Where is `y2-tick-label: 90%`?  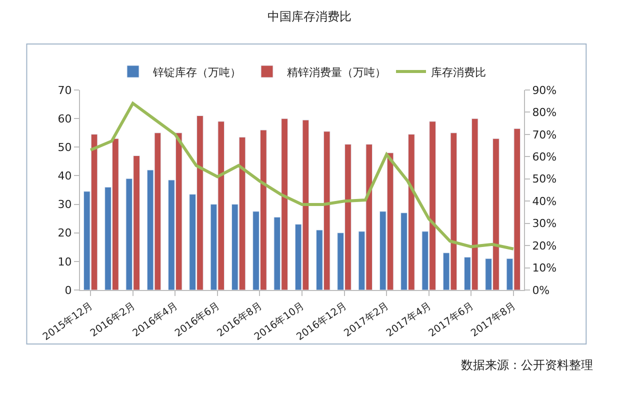
y2-tick-label: 90% is located at coordinates (544, 90).